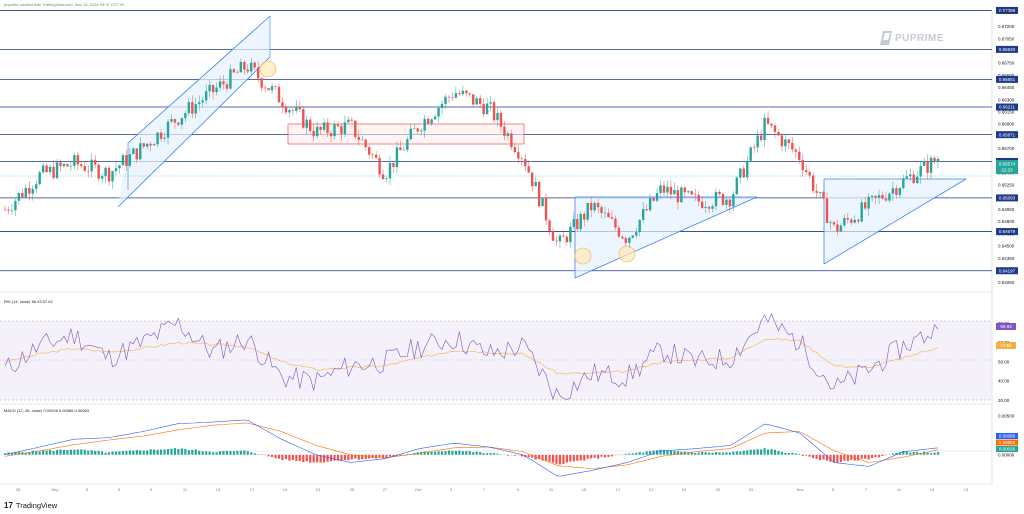  I want to click on time-label-27: 13, so click(932, 489).